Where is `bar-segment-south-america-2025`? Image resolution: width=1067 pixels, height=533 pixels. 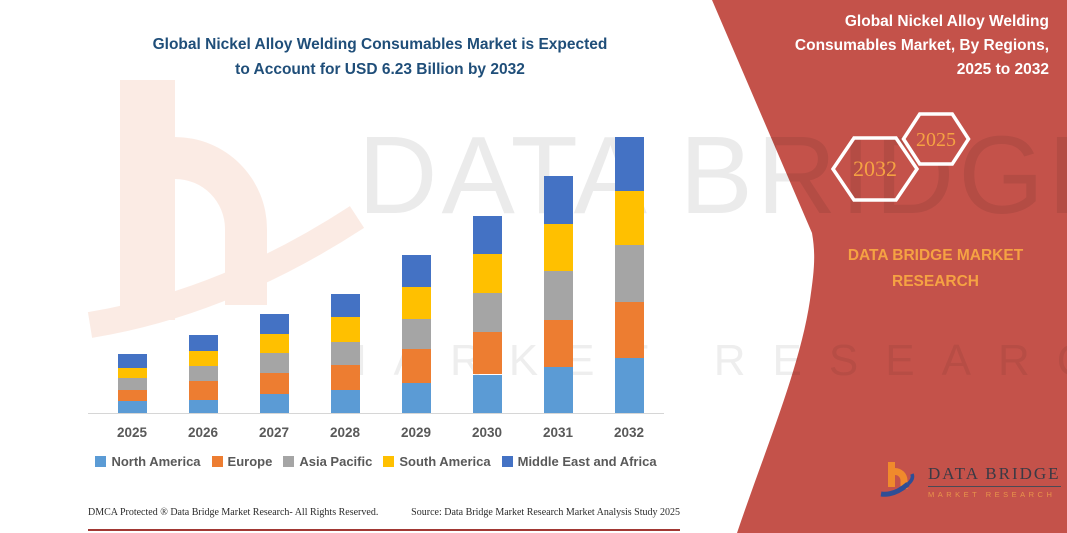 bar-segment-south-america-2025 is located at coordinates (132, 373).